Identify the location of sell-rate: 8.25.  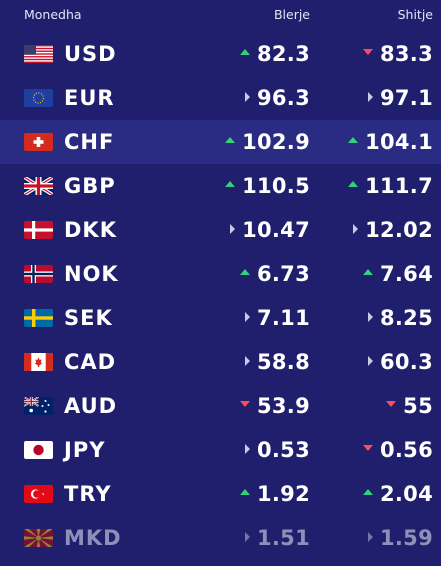
(400, 318).